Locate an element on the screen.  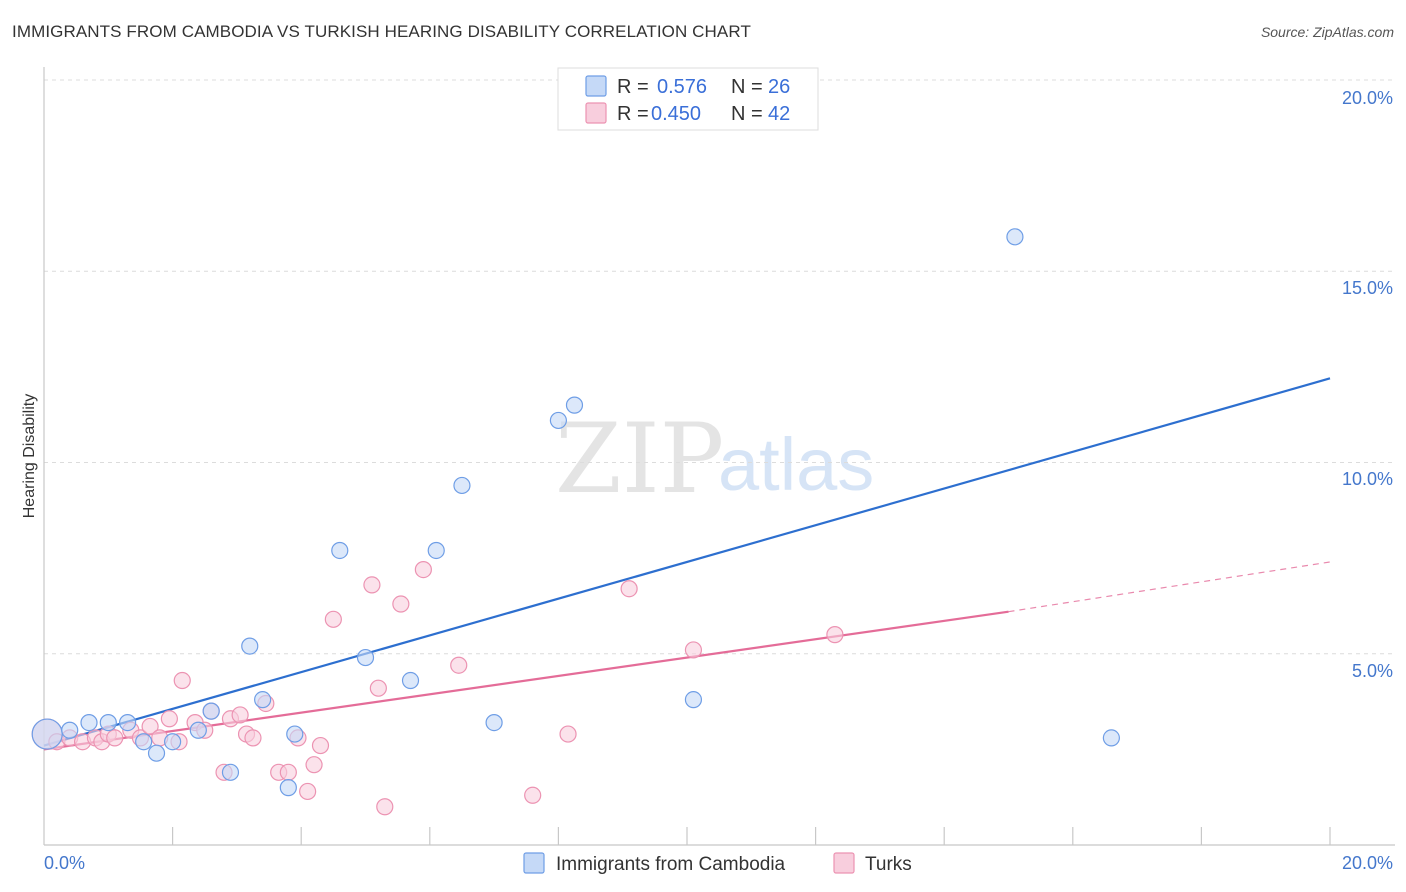
legend-r-label-cambodia: R = is located at coordinates (633, 87).